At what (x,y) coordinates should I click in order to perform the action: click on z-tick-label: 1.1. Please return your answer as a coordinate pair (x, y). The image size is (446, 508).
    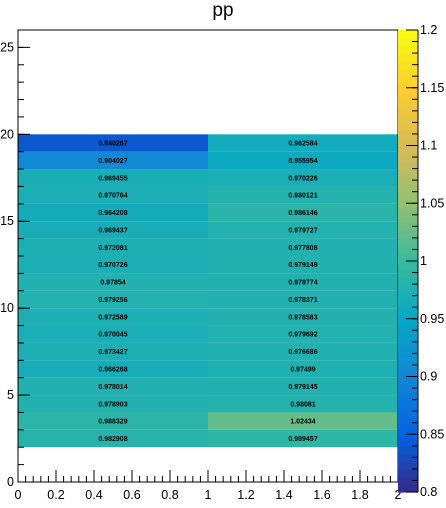
    Looking at the image, I should click on (428, 146).